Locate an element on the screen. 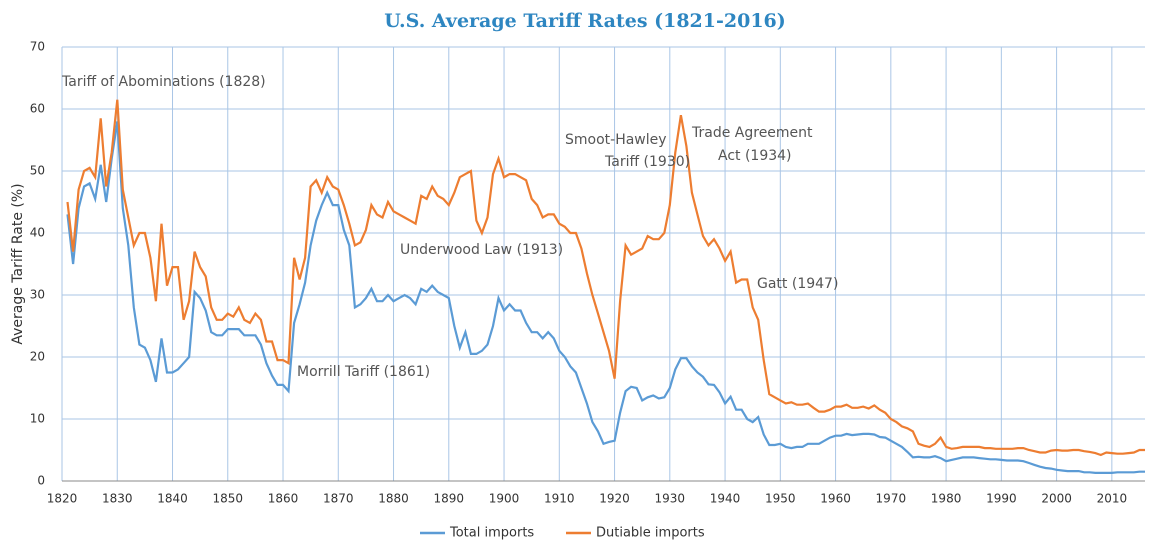  x-tick-label: 1920 is located at coordinates (614, 499).